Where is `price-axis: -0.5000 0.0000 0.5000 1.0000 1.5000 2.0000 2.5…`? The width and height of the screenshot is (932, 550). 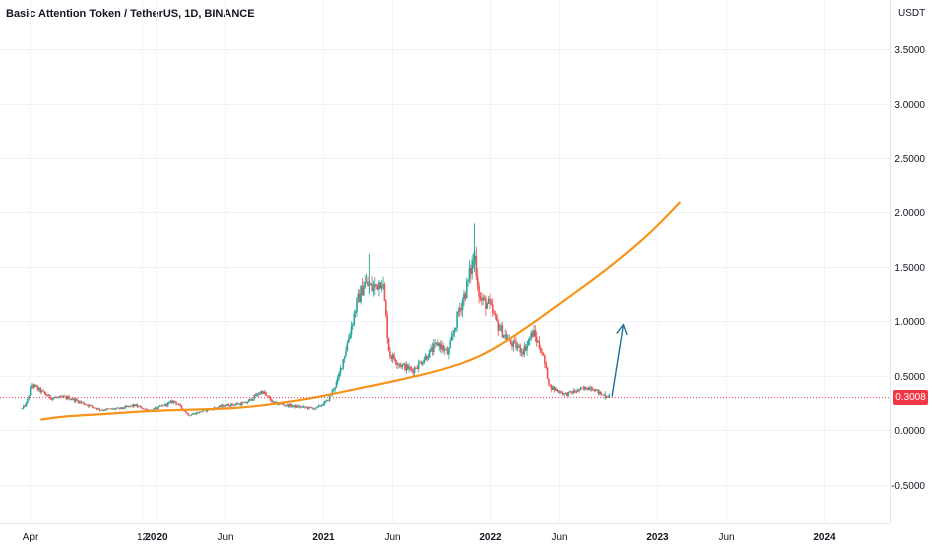 price-axis: -0.5000 0.0000 0.5000 1.0000 1.5000 2.0000 2.5… is located at coordinates (908, 261).